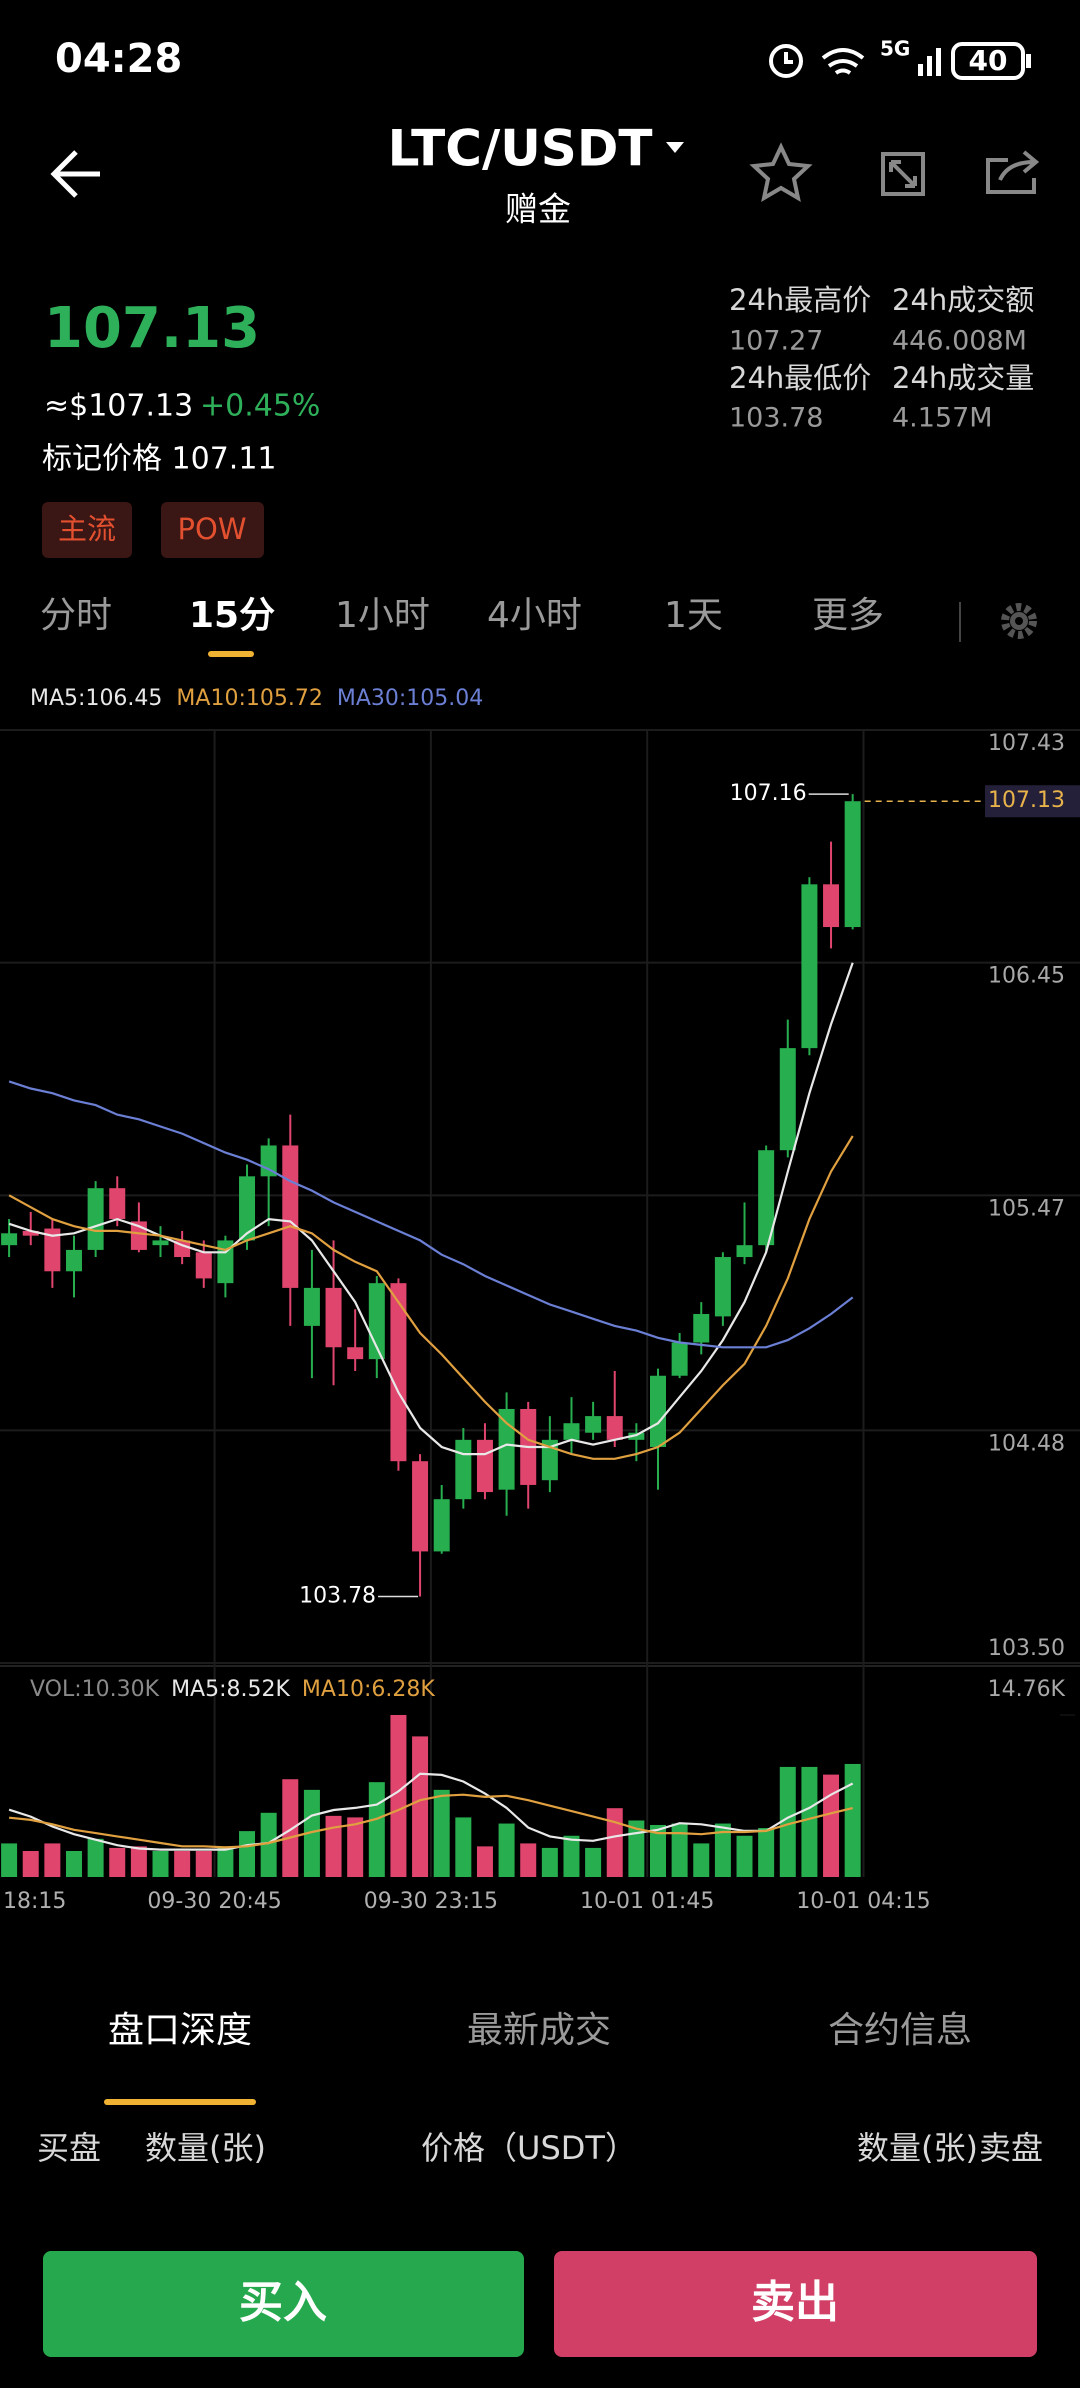 The width and height of the screenshot is (1080, 2388). Describe the element at coordinates (1026, 1648) in the screenshot. I see `y-tick-label: 103.50` at that location.